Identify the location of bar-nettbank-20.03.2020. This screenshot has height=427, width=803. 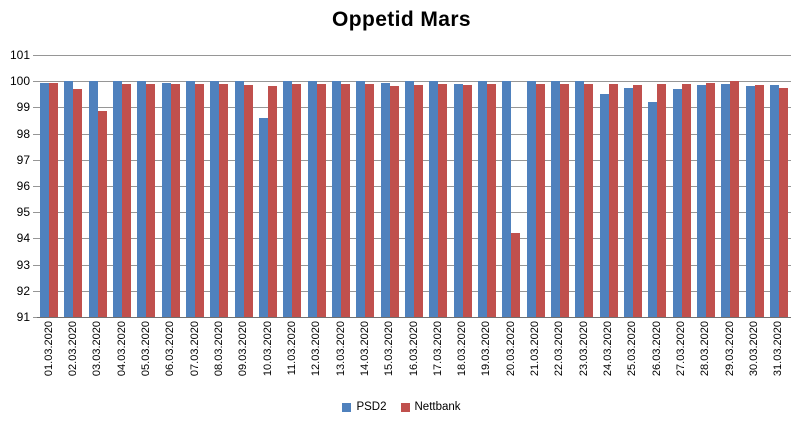
(516, 275).